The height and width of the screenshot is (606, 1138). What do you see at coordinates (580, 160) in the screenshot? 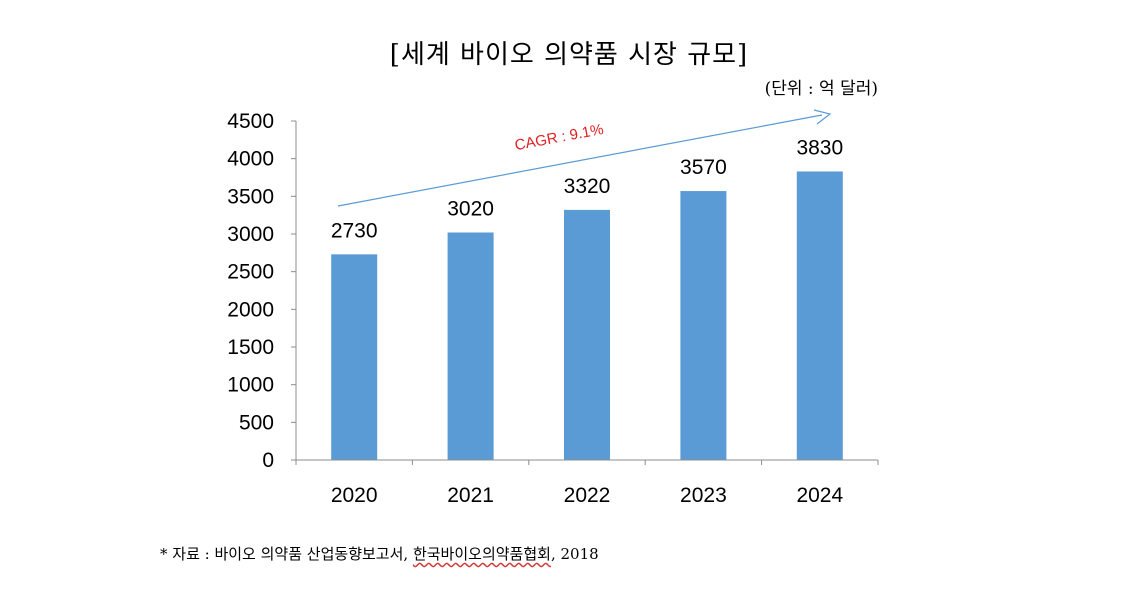
I see `cagr-arrow-line` at bounding box center [580, 160].